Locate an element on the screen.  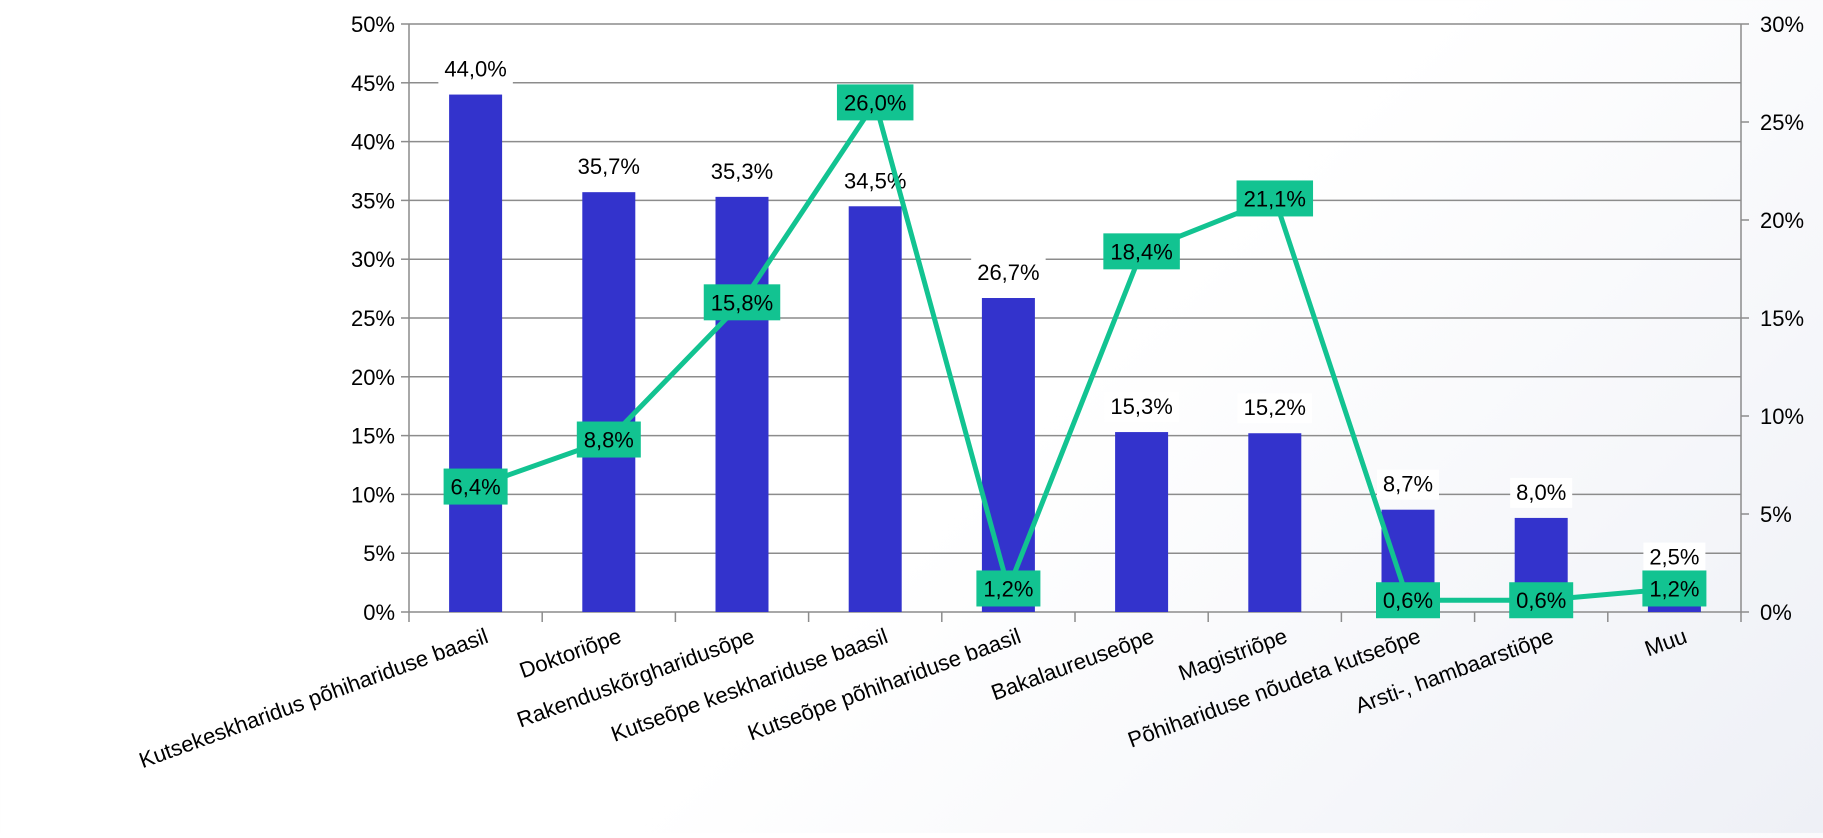
left-axis-tick-label: 25% is located at coordinates (373, 318).